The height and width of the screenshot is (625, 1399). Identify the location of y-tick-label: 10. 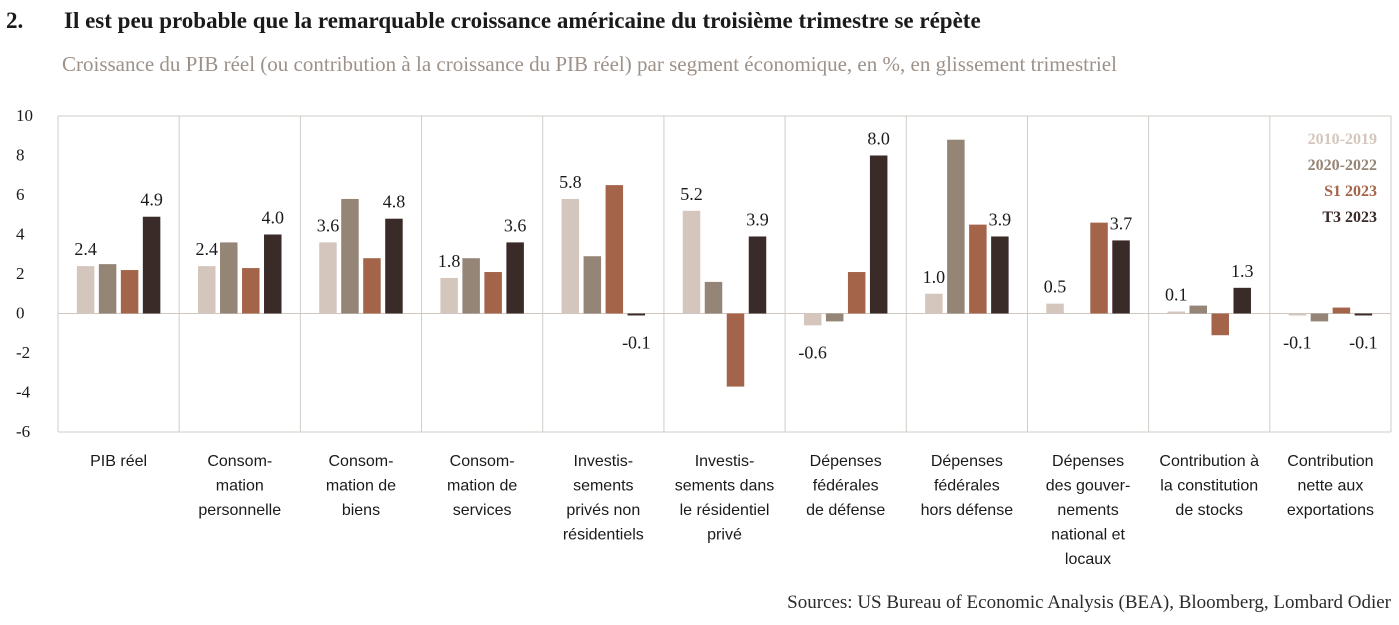
(24, 115).